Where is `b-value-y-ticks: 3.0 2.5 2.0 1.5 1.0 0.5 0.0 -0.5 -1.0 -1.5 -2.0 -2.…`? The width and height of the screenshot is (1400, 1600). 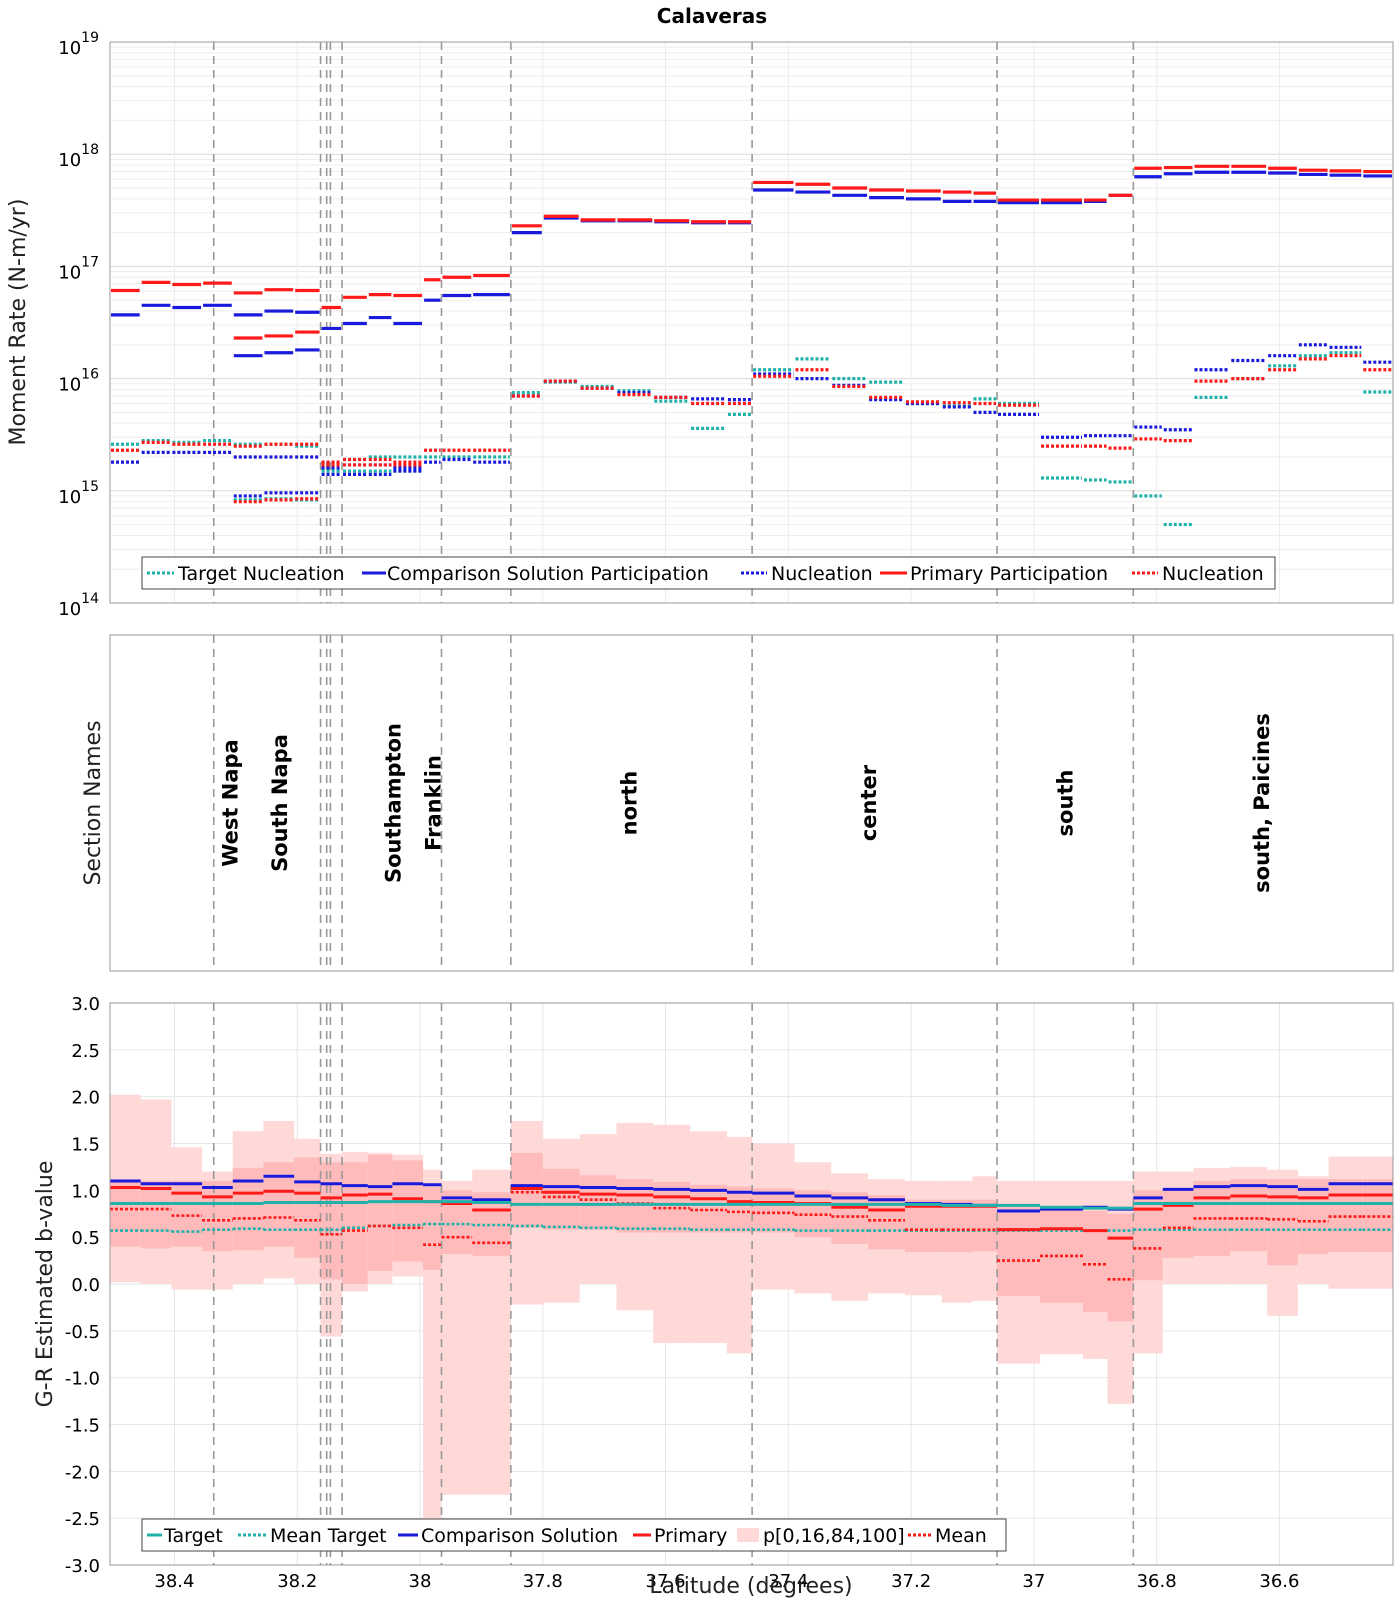
b-value-y-ticks: 3.0 2.5 2.0 1.5 1.0 0.5 0.0 -0.5 -1.0 -1.5 -2.0 -2.… is located at coordinates (82, 1285).